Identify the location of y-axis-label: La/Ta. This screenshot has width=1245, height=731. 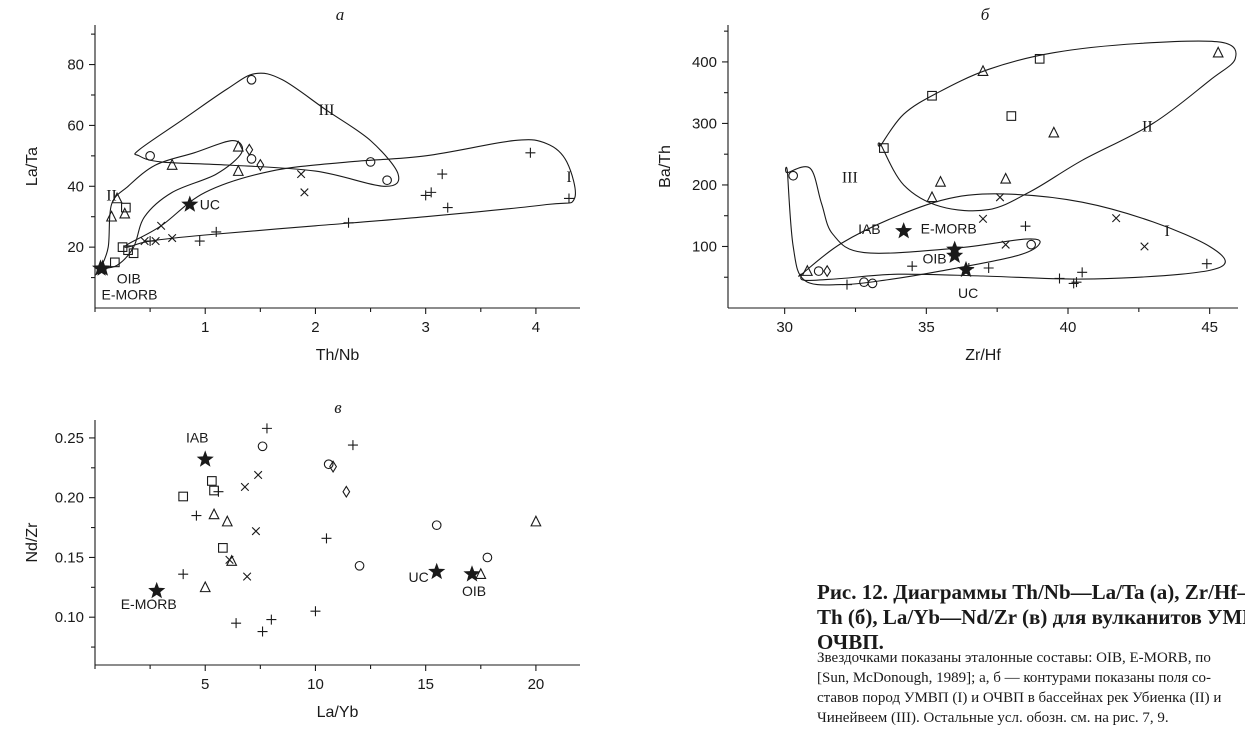
(32, 166).